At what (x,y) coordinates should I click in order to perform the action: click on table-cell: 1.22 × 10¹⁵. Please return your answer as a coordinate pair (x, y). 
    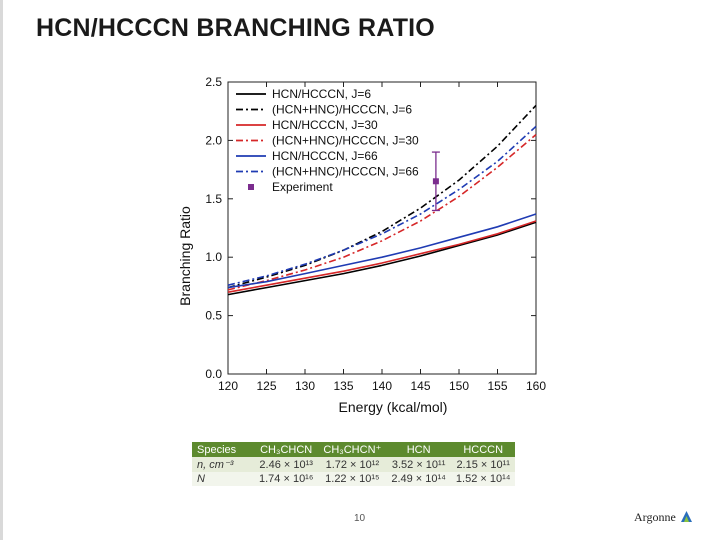
    Looking at the image, I should click on (352, 479).